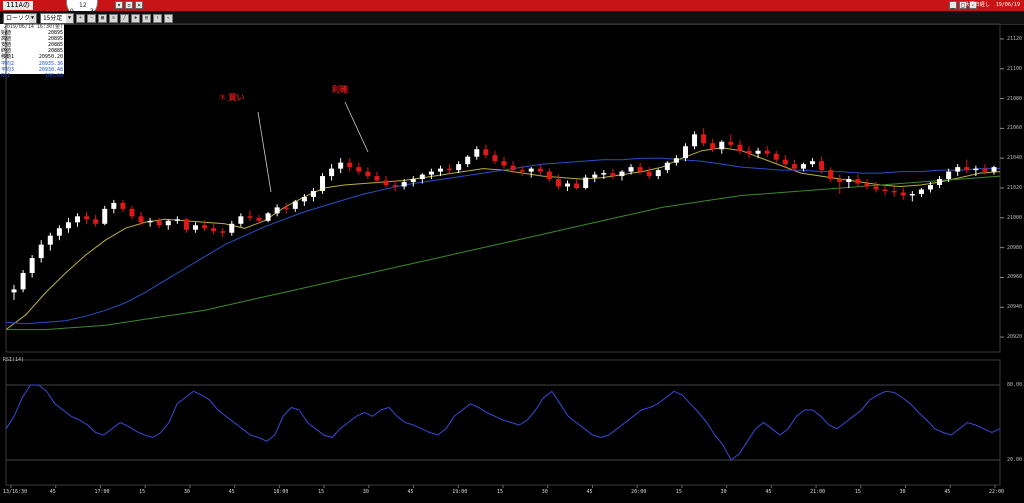 This screenshot has height=503, width=1024. What do you see at coordinates (168, 18) in the screenshot?
I see `cursor-icon: ↖` at bounding box center [168, 18].